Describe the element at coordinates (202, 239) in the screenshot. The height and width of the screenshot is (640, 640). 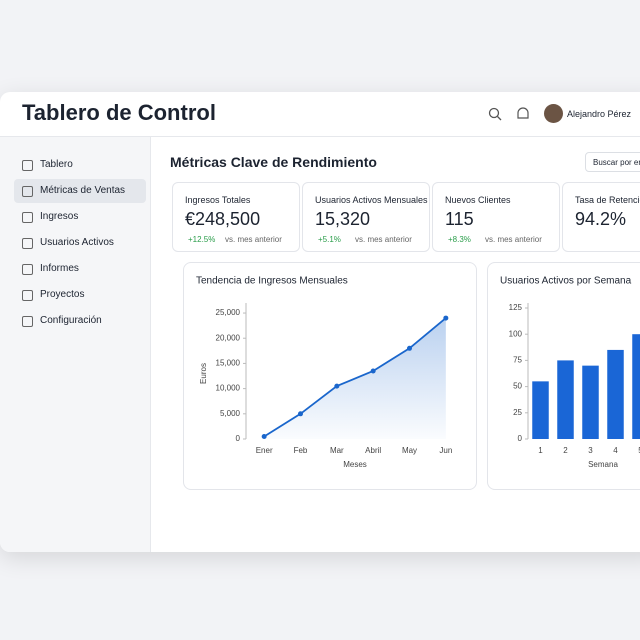
I see `kpi-change: +12.5%` at that location.